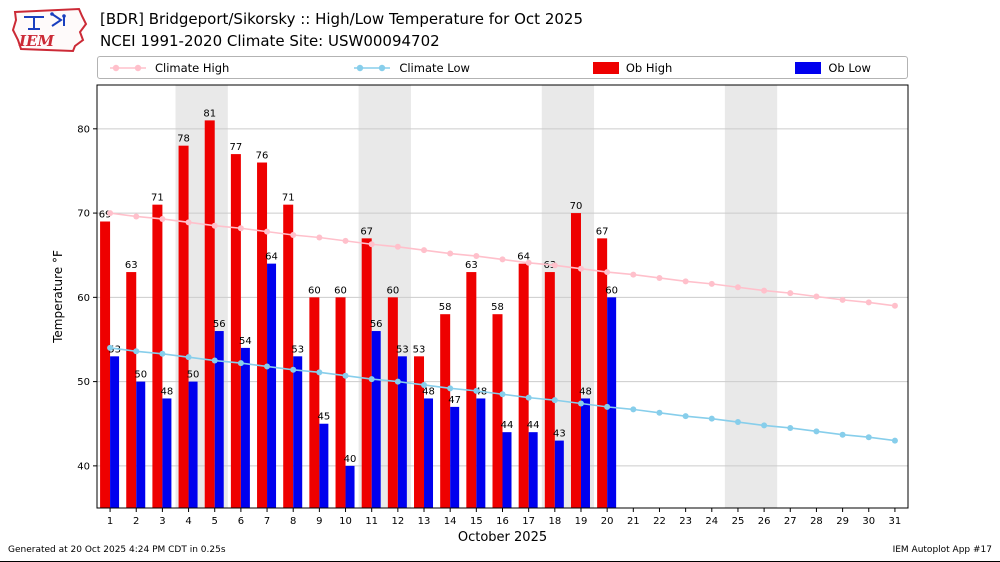  Describe the element at coordinates (319, 521) in the screenshot. I see `x-tick-label: 9` at that location.